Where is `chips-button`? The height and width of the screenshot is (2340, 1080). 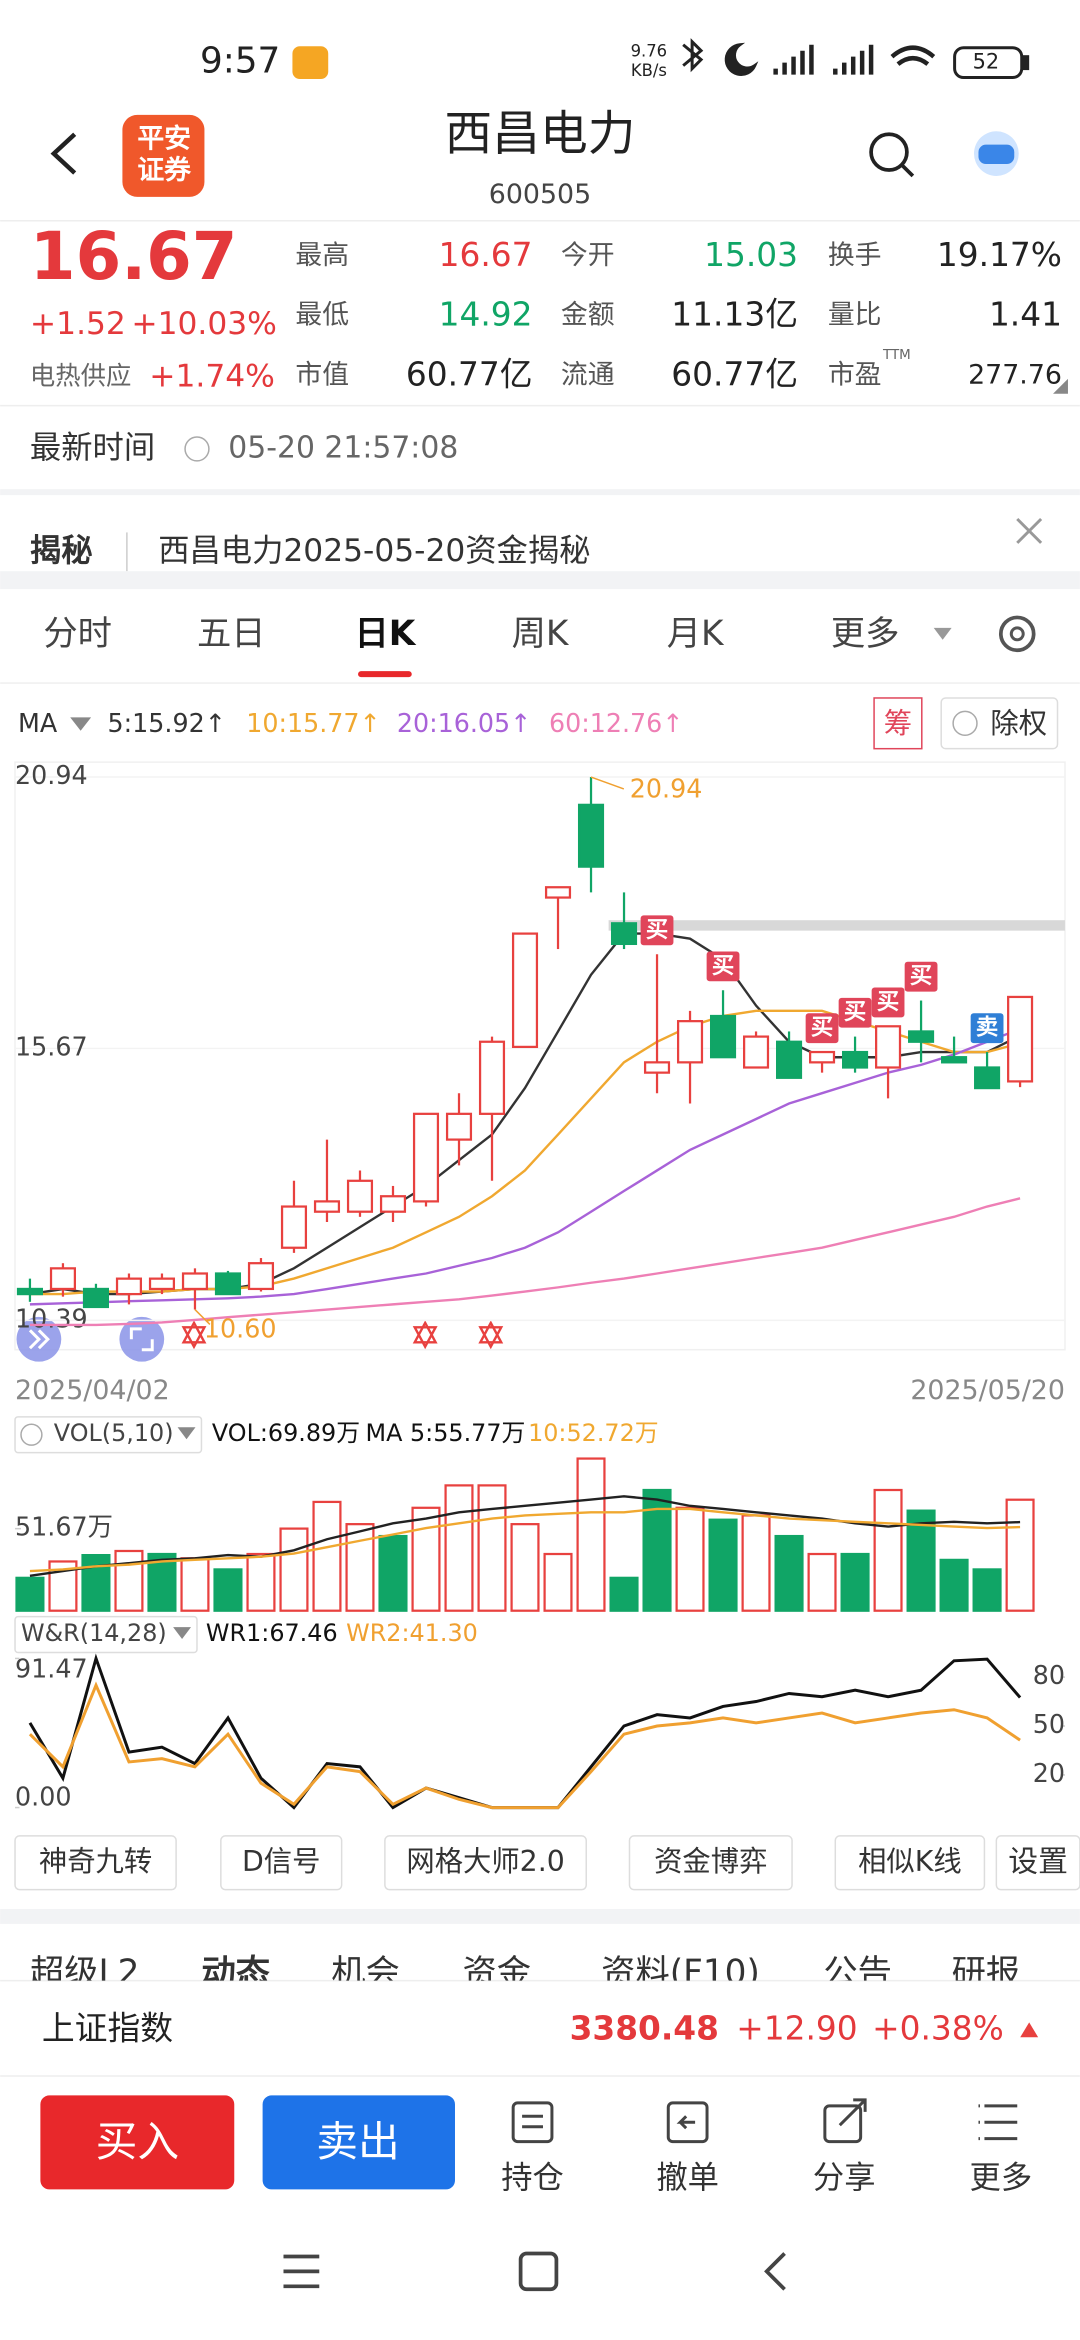
chips-button is located at coordinates (898, 723).